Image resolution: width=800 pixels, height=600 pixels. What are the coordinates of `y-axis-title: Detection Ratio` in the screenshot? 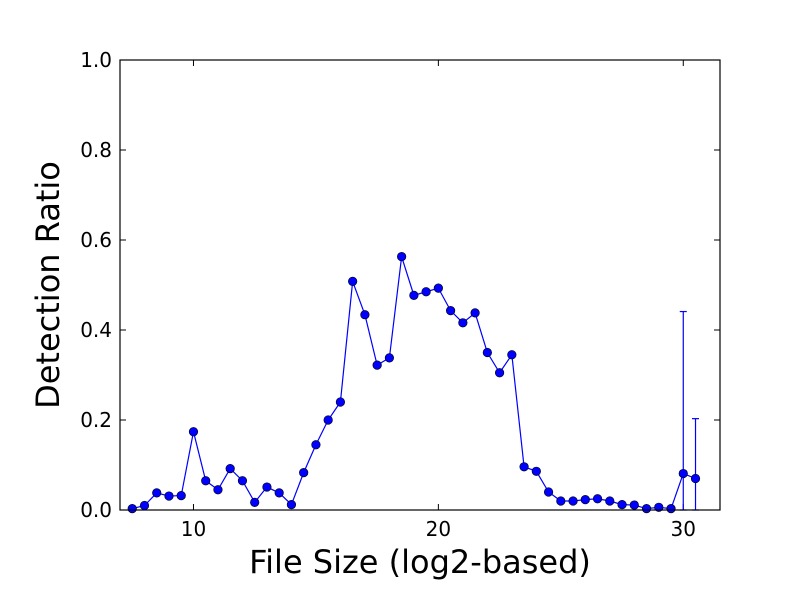 It's located at (48, 285).